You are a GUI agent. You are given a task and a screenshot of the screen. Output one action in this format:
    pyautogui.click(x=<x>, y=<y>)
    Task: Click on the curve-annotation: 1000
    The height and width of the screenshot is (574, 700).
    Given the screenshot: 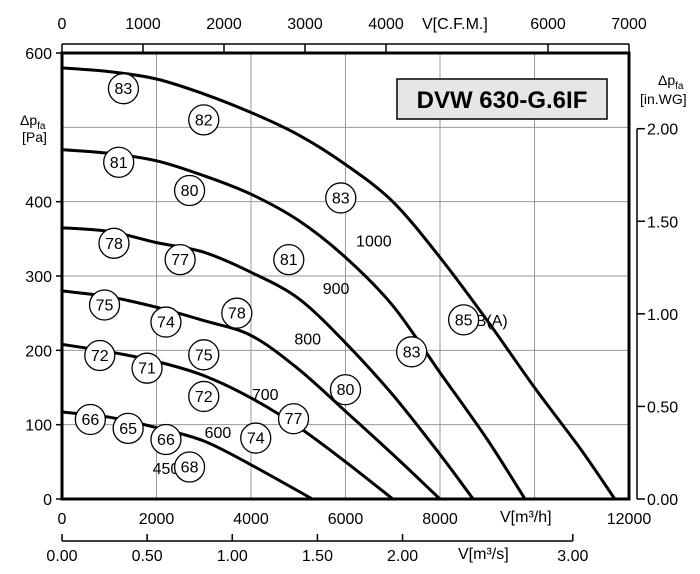 What is the action you would take?
    pyautogui.click(x=374, y=241)
    